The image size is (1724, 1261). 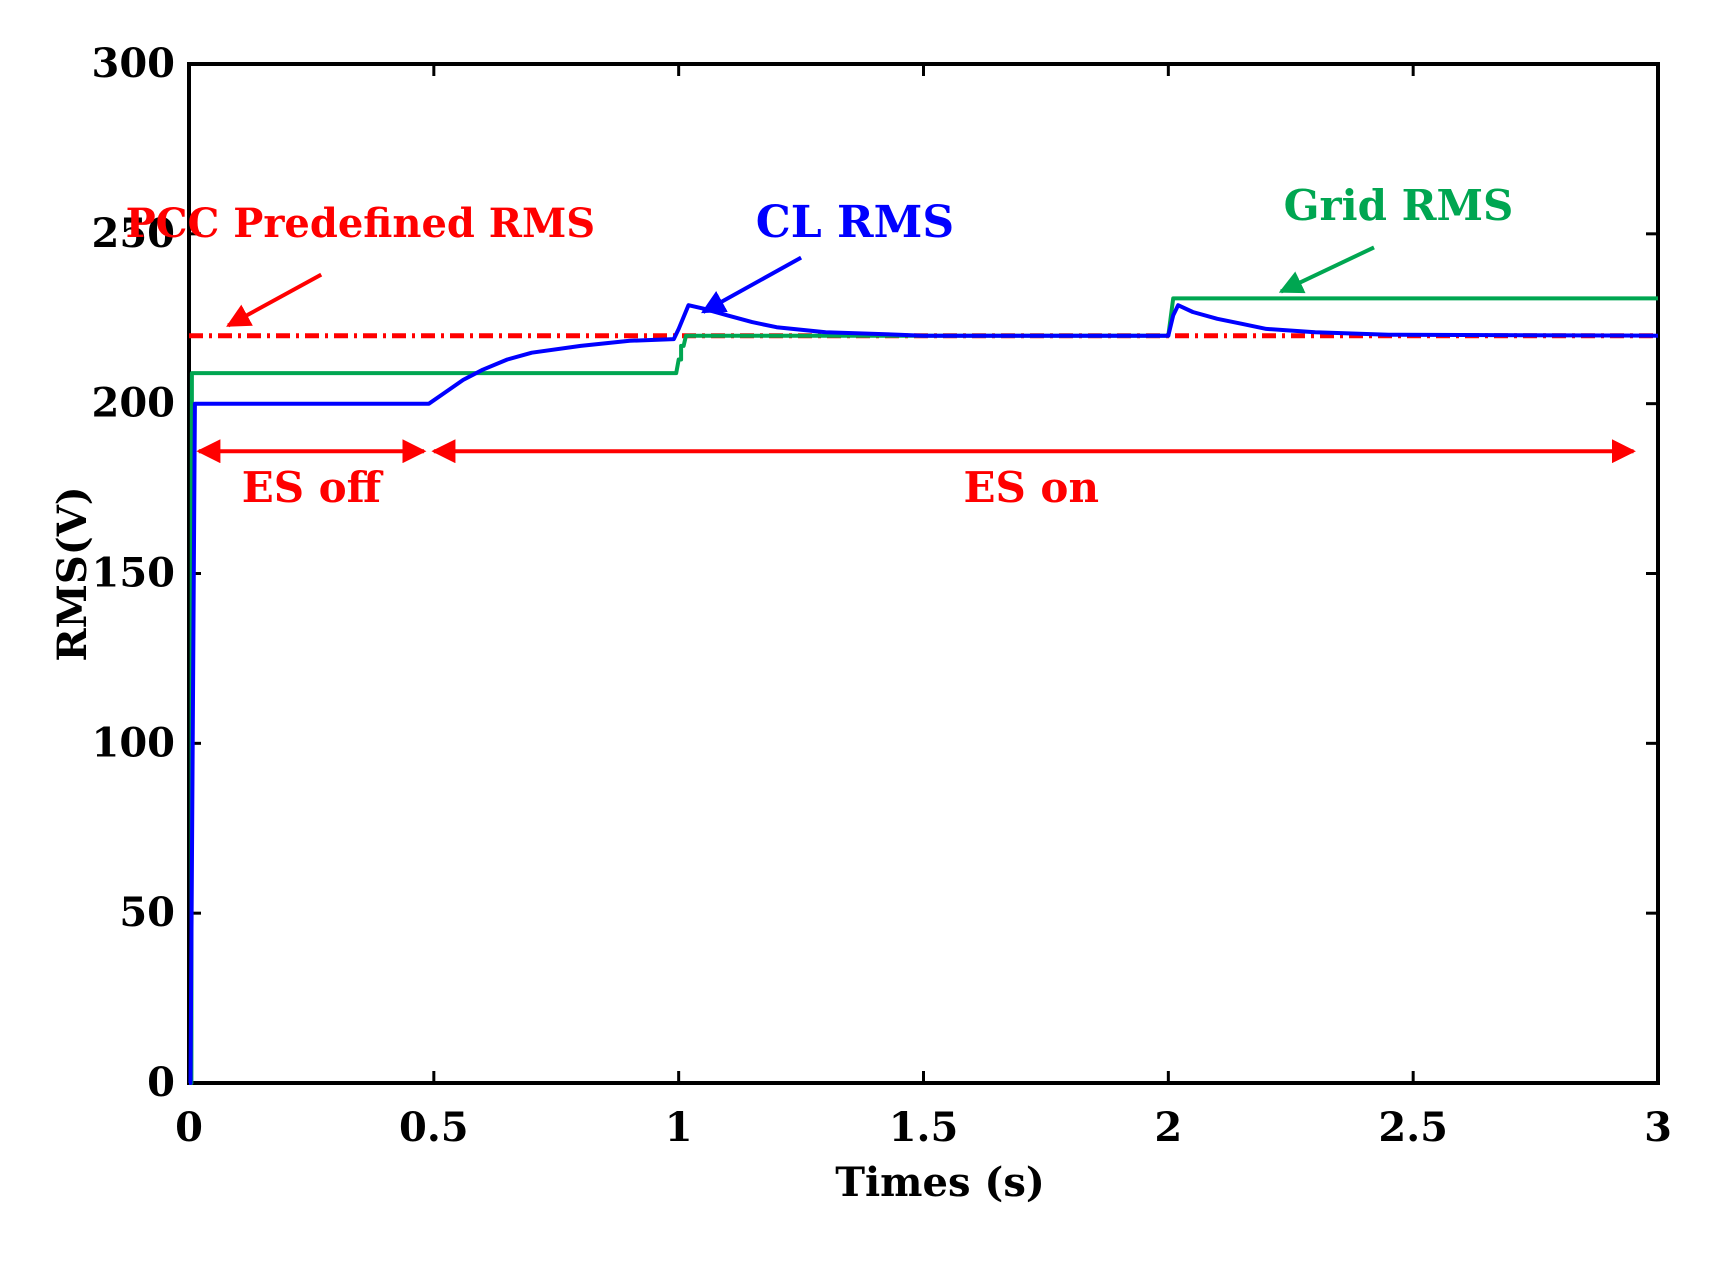 I want to click on arrow-pcc-predefined-rms, so click(x=274, y=300).